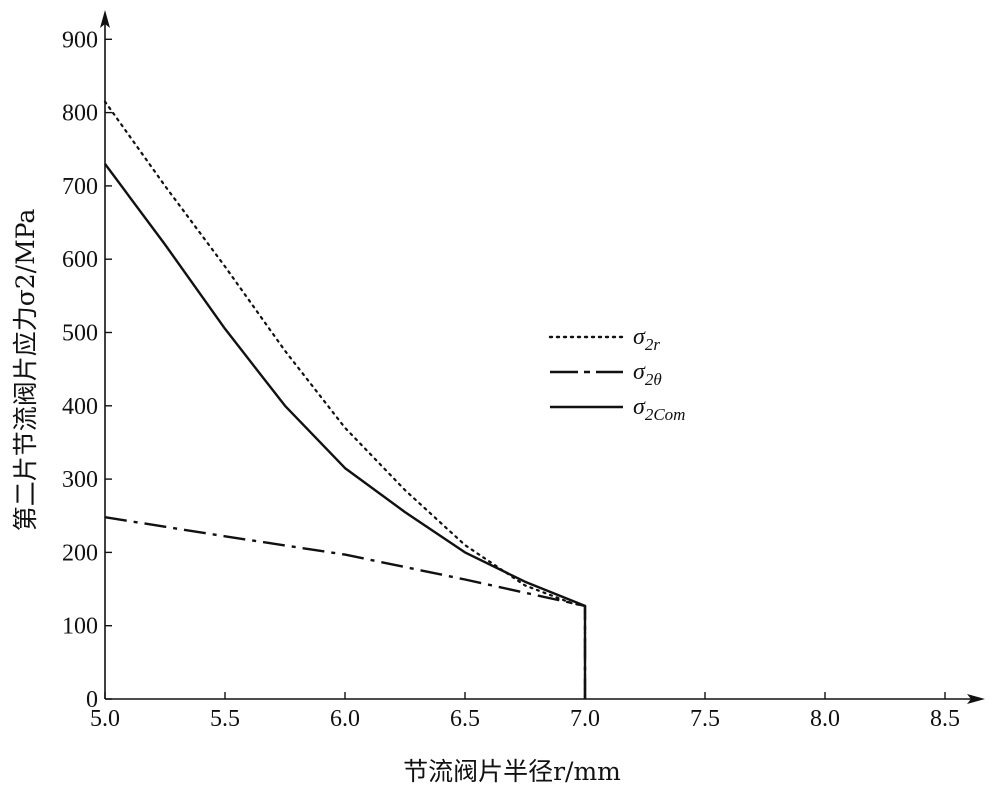  I want to click on x-tick-label: 7.0, so click(585, 719).